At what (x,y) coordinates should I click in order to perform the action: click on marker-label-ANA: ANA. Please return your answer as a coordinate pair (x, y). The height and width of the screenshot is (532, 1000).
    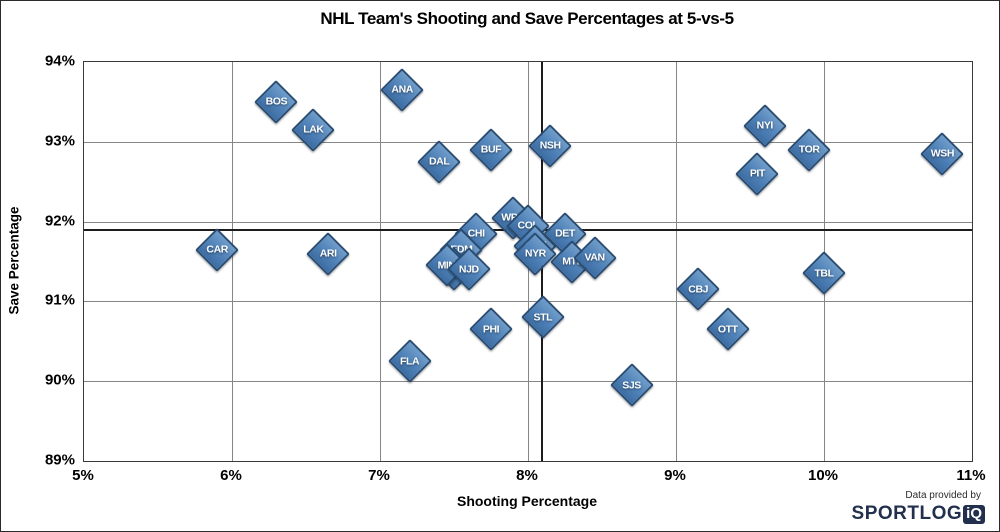
    Looking at the image, I should click on (402, 89).